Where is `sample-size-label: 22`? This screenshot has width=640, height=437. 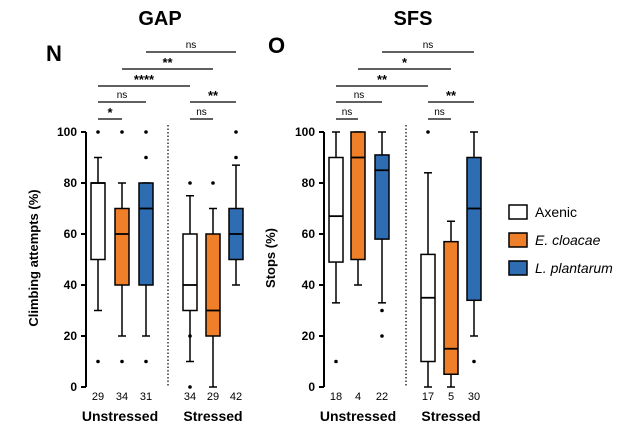 sample-size-label: 22 is located at coordinates (382, 397).